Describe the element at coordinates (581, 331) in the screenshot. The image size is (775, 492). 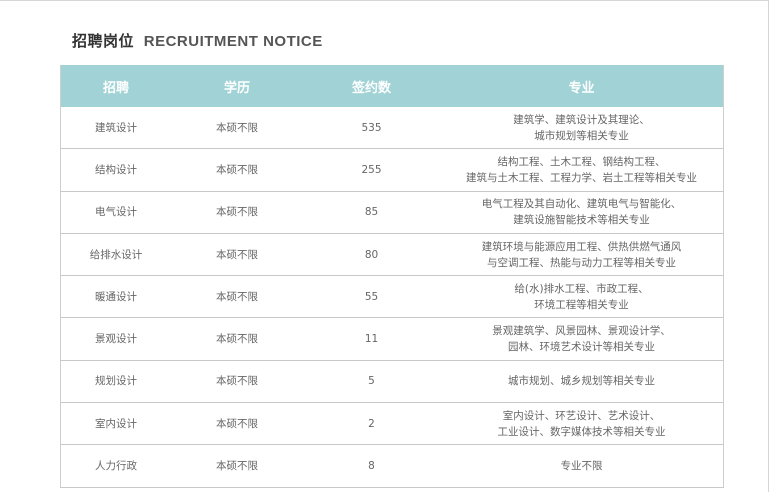
I see `major-line: 景观建筑学、风景园林、景观设计学、` at that location.